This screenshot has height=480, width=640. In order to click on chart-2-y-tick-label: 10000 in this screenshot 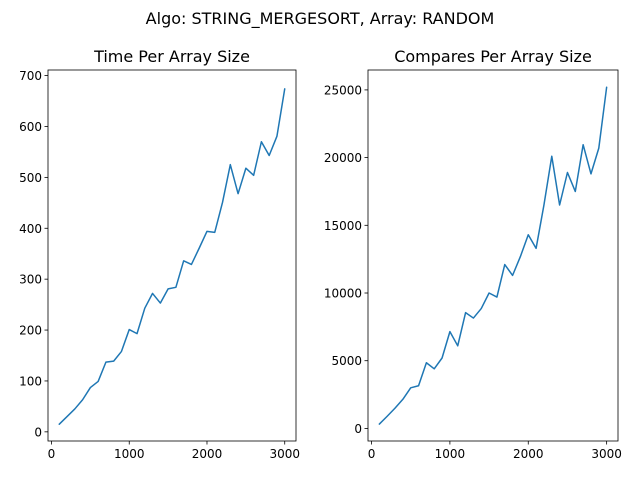, I will do `click(343, 294)`.